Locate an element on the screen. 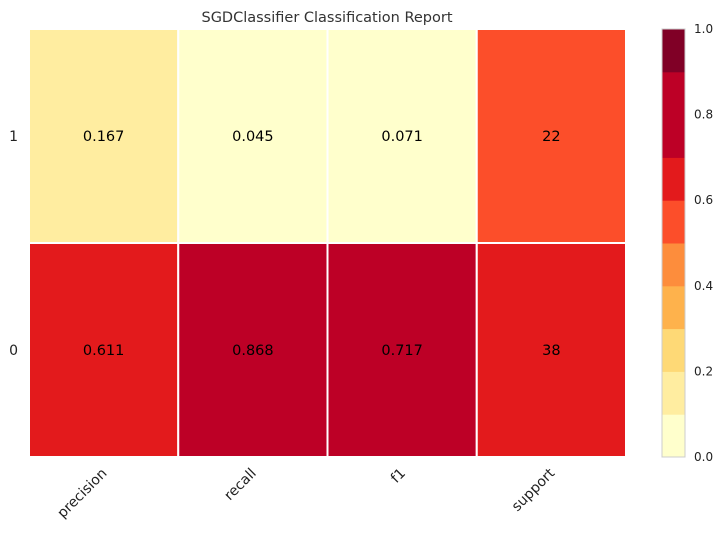  cell-label-0-support: 38 is located at coordinates (551, 351).